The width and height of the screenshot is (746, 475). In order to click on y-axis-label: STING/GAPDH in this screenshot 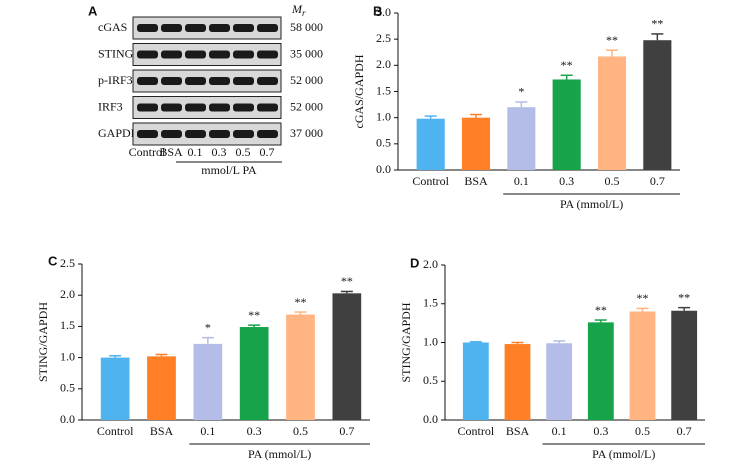, I will do `click(406, 342)`.